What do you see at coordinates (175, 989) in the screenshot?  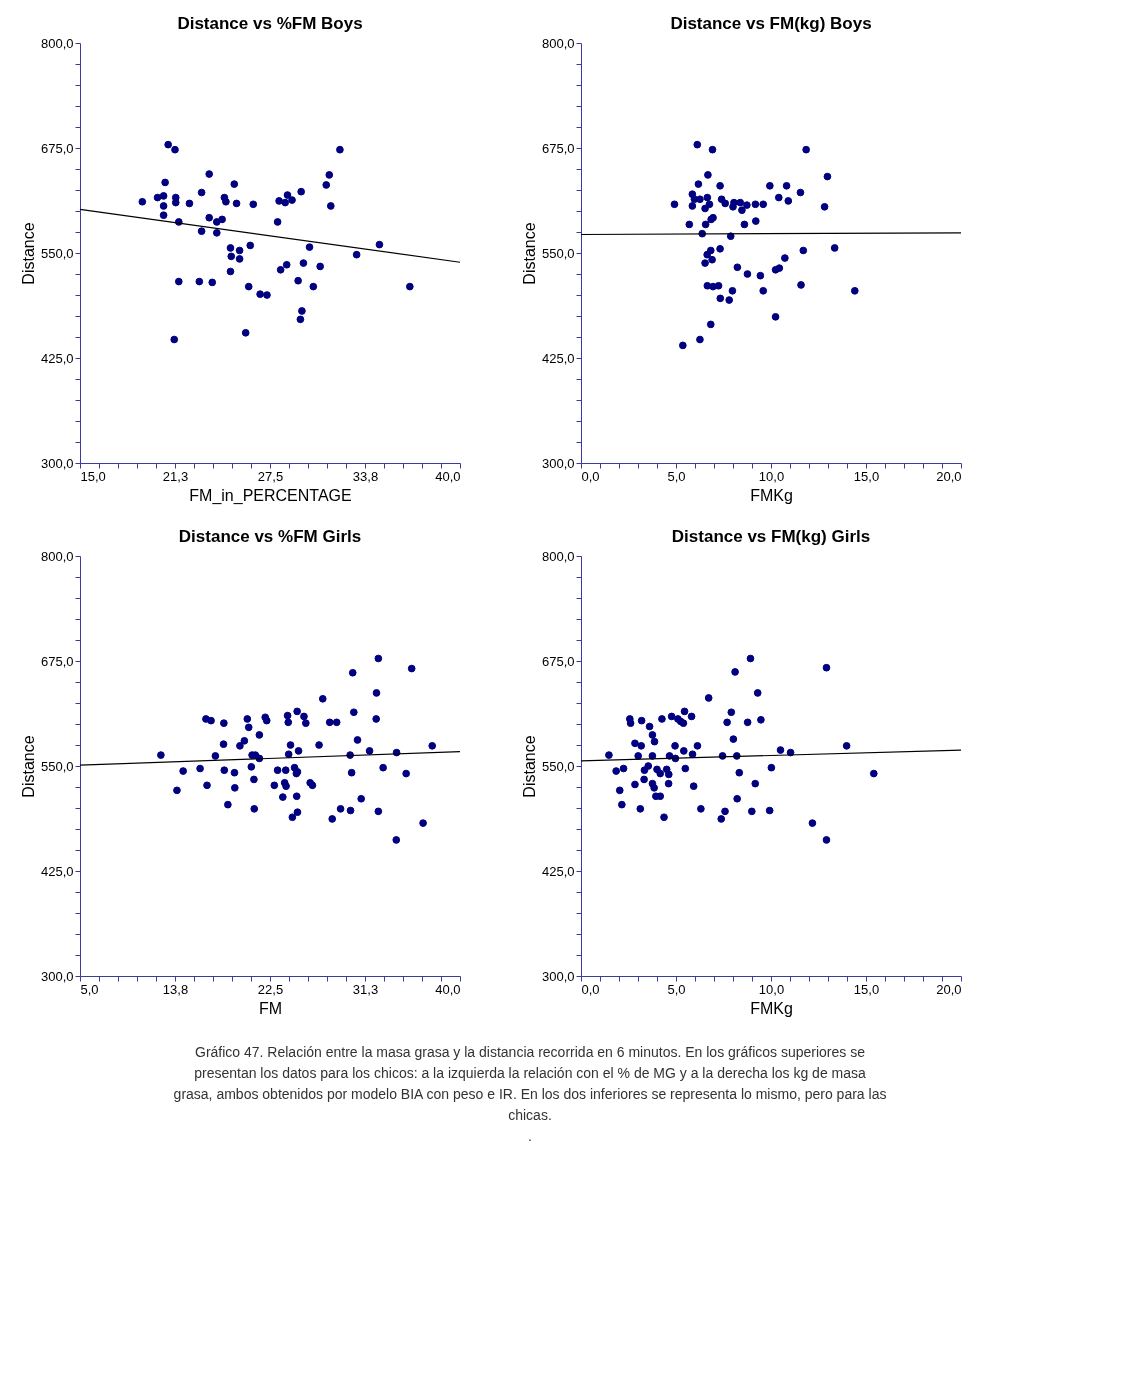 I see `x-tick-label: 13,8` at bounding box center [175, 989].